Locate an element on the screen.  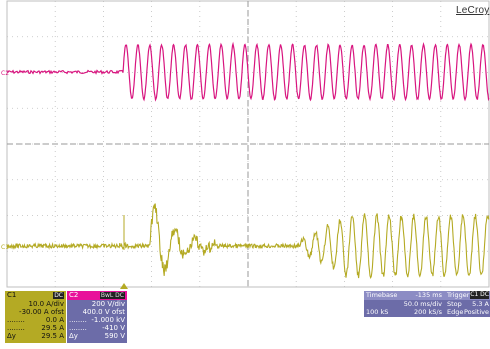
ch2-cursor1-value: -1.000 kV is located at coordinates (108, 320).